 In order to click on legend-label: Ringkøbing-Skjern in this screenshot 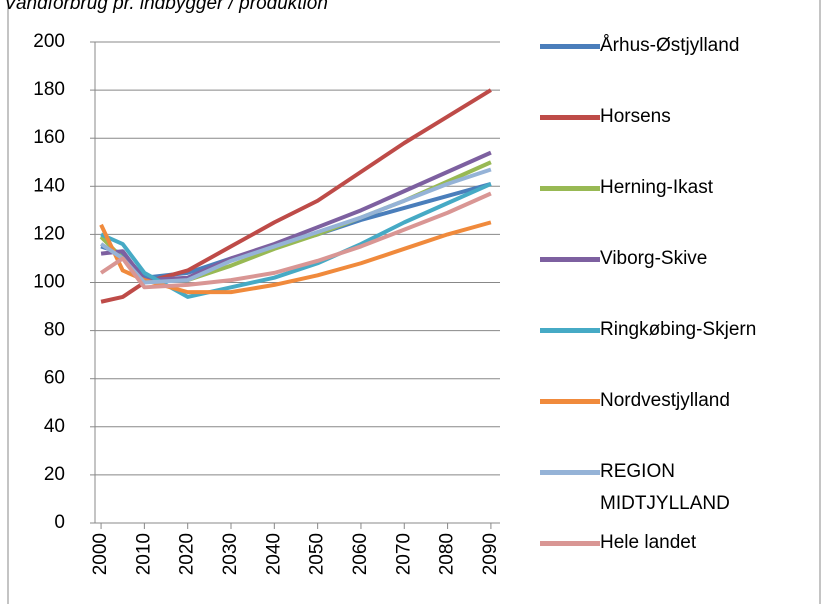, I will do `click(678, 329)`.